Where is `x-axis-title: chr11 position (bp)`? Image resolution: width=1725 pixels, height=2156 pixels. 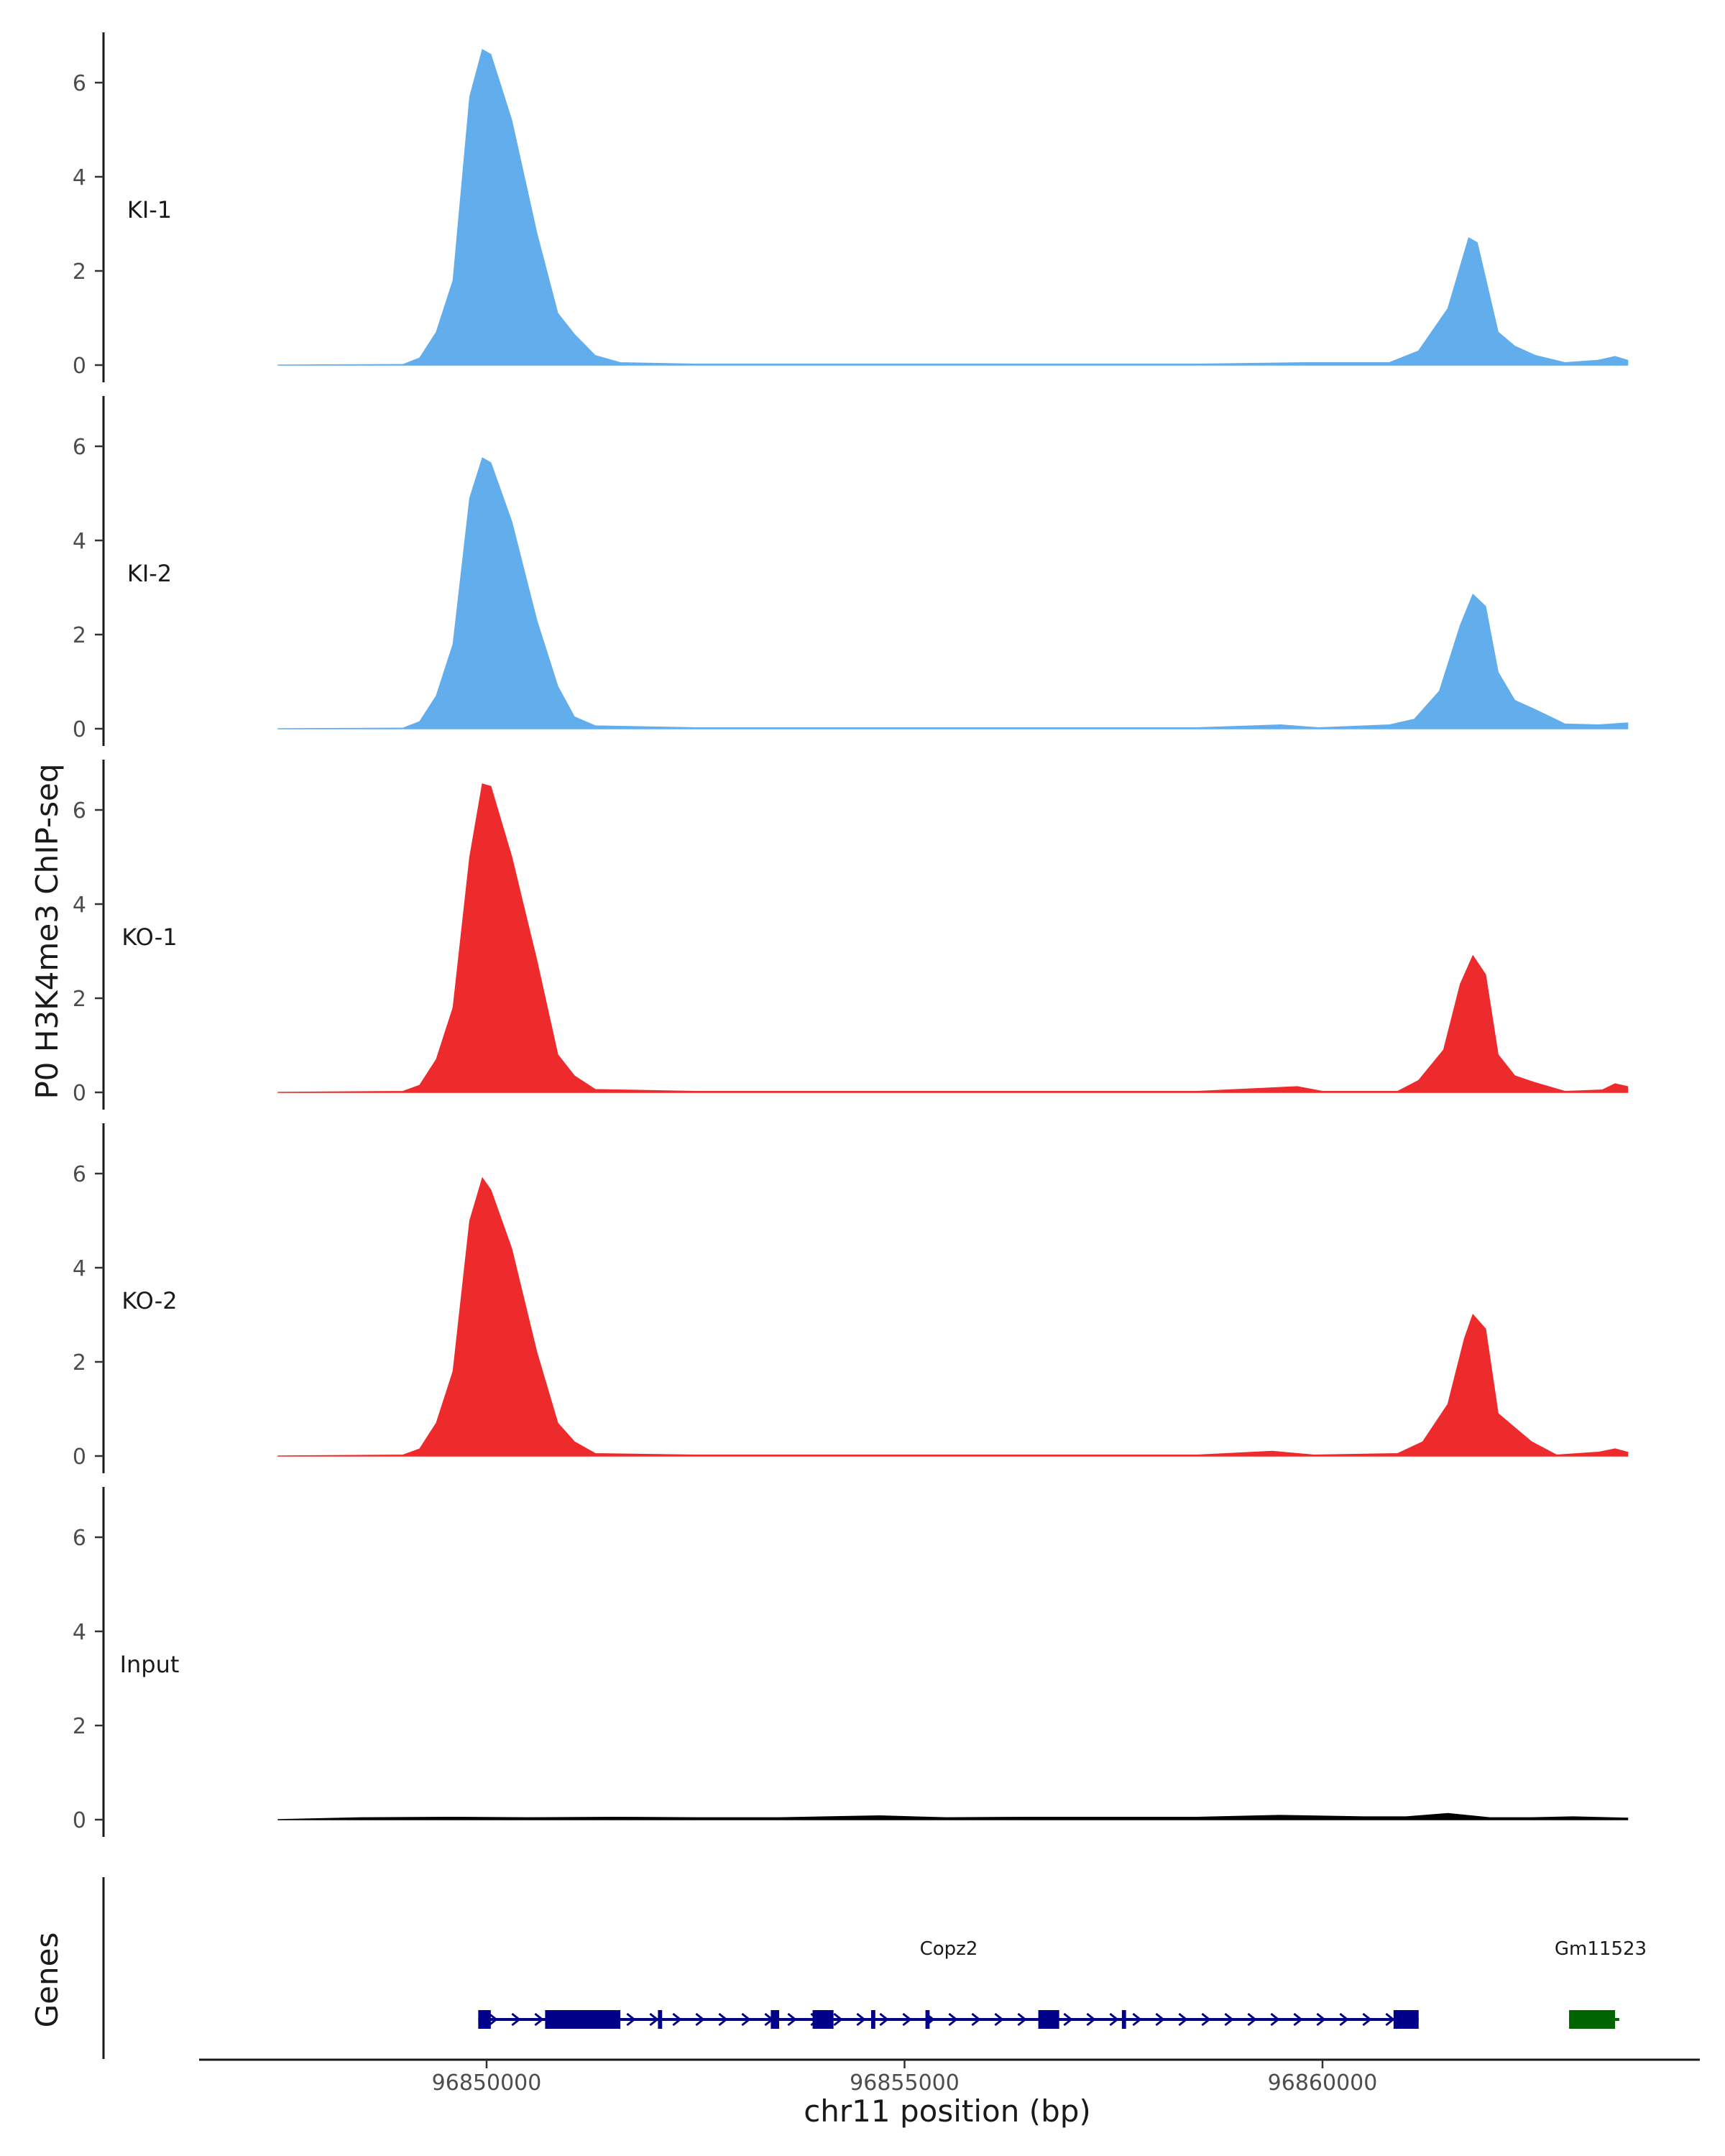
x-axis-title: chr11 position (bp) is located at coordinates (947, 2111).